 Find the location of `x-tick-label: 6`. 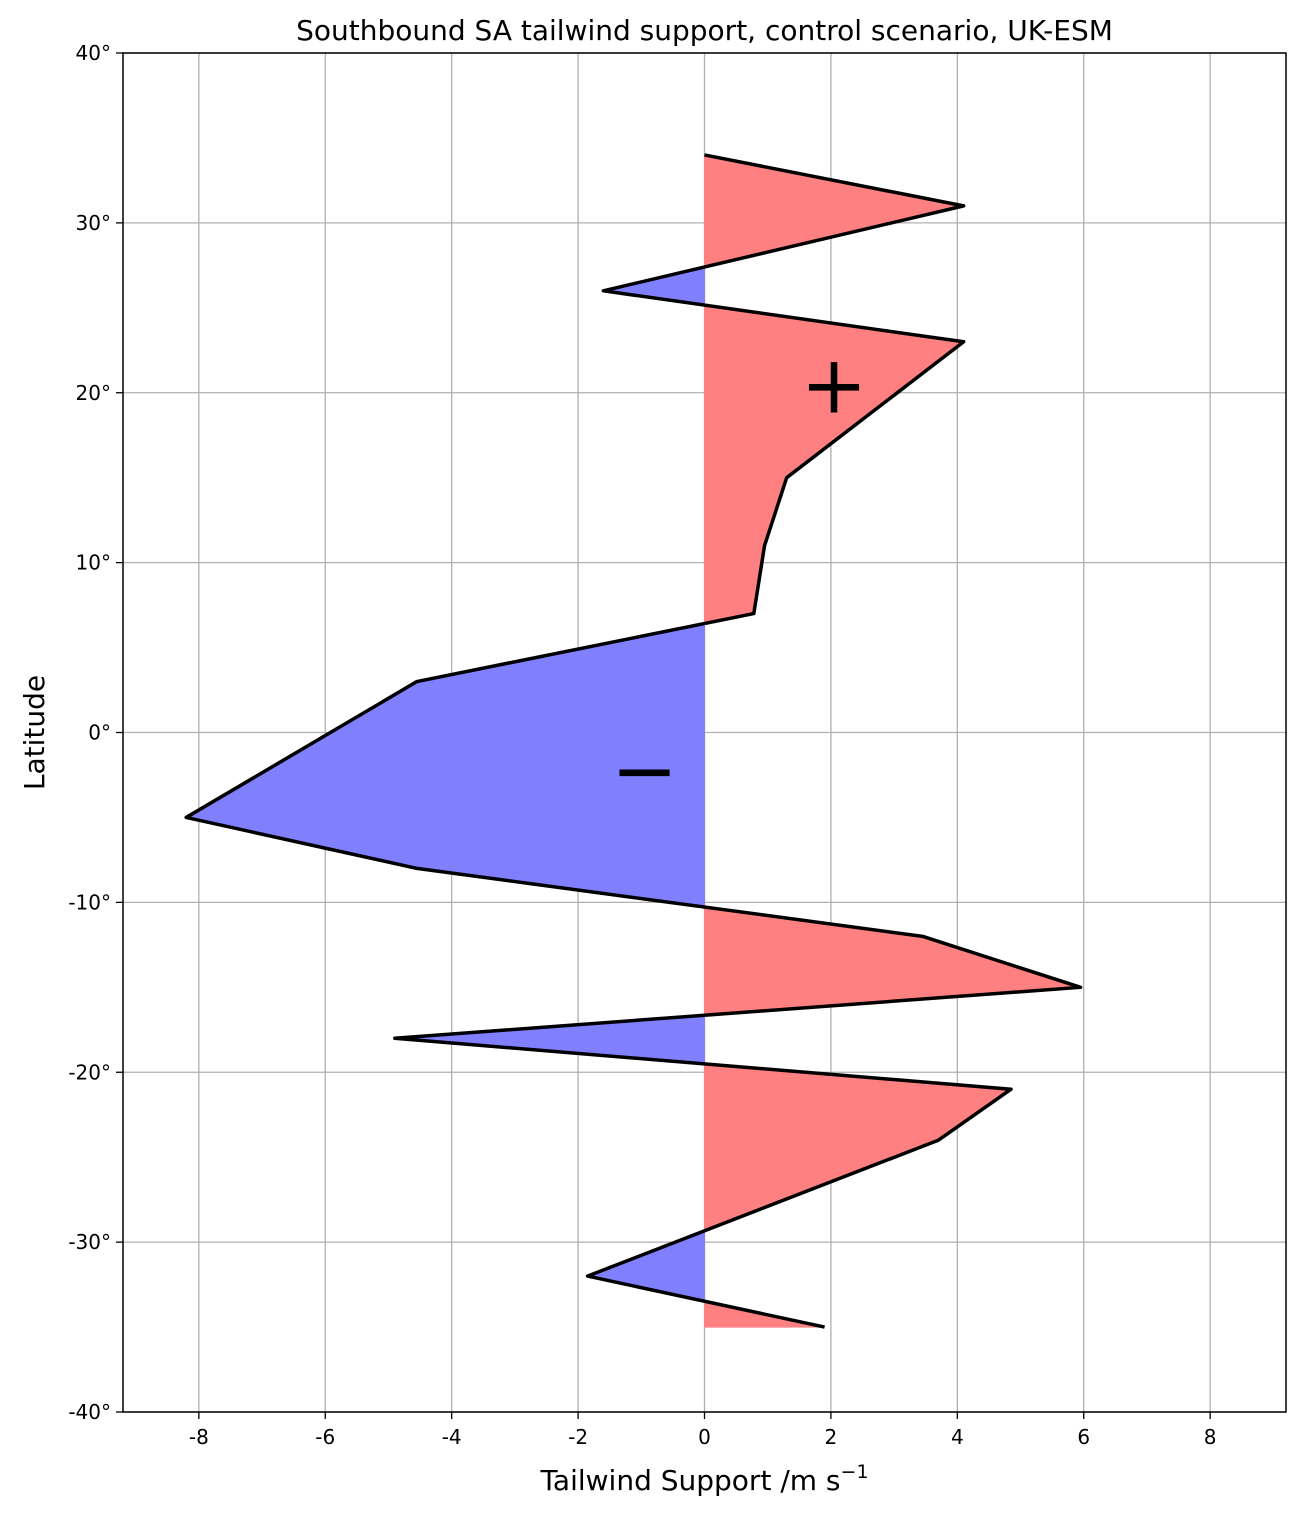

x-tick-label: 6 is located at coordinates (1083, 1437).